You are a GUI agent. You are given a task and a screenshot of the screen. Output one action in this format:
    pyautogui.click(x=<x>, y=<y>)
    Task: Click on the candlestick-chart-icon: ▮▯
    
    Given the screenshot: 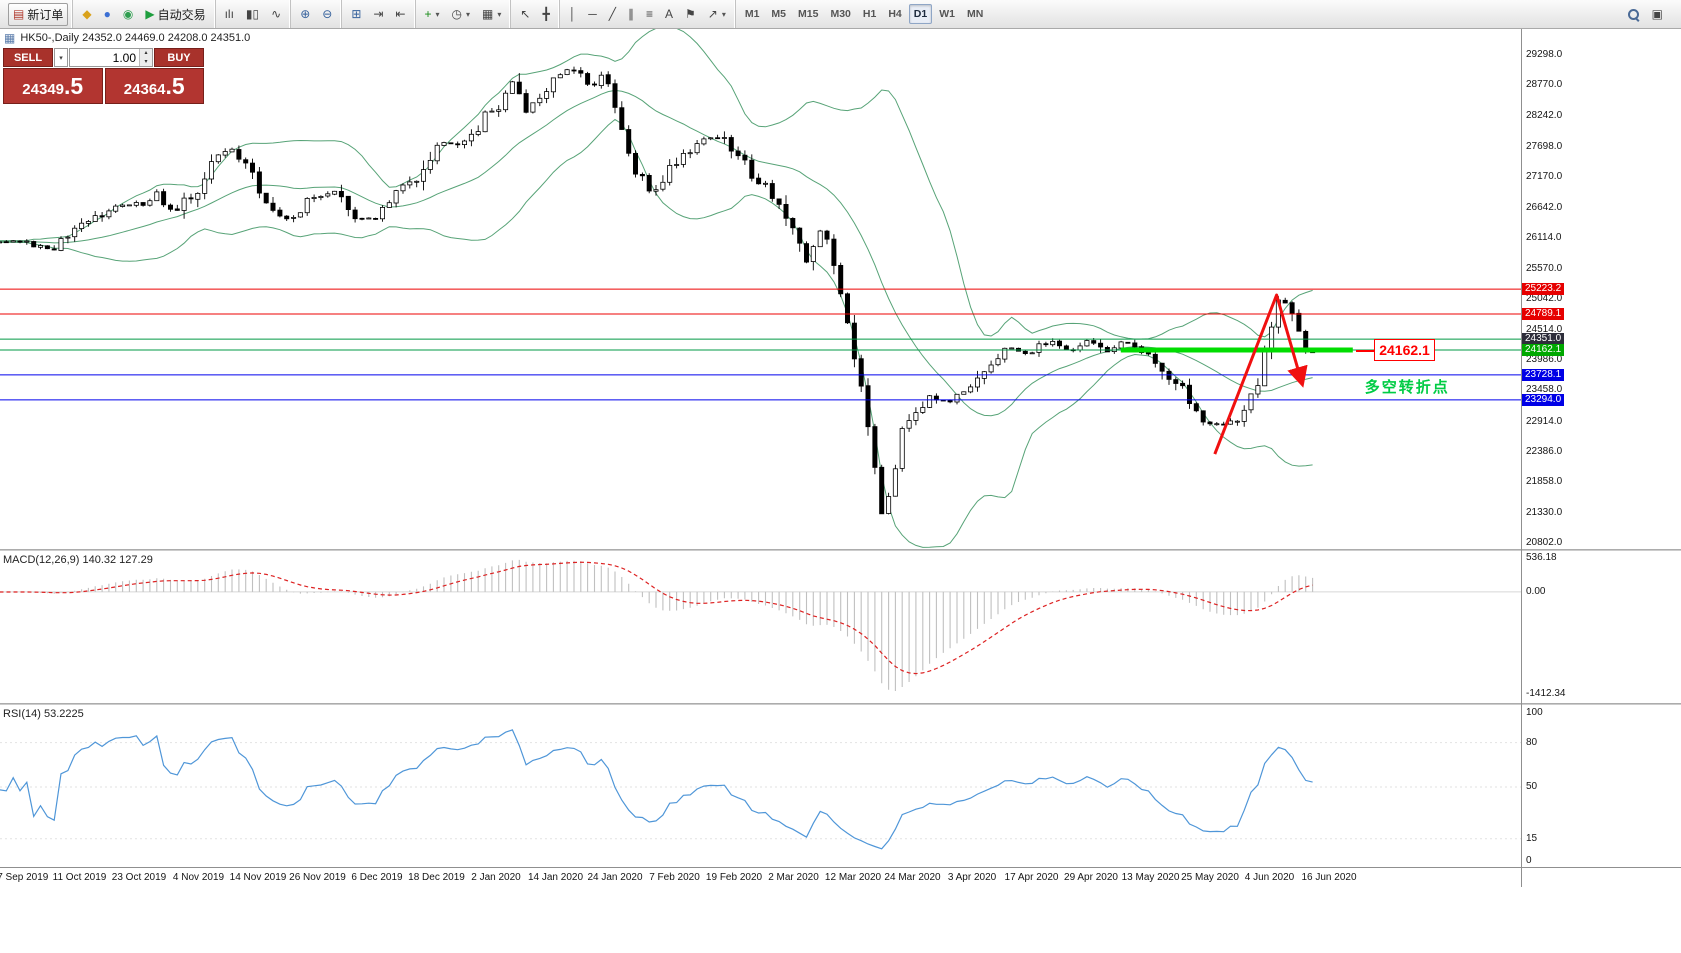 What is the action you would take?
    pyautogui.click(x=252, y=14)
    